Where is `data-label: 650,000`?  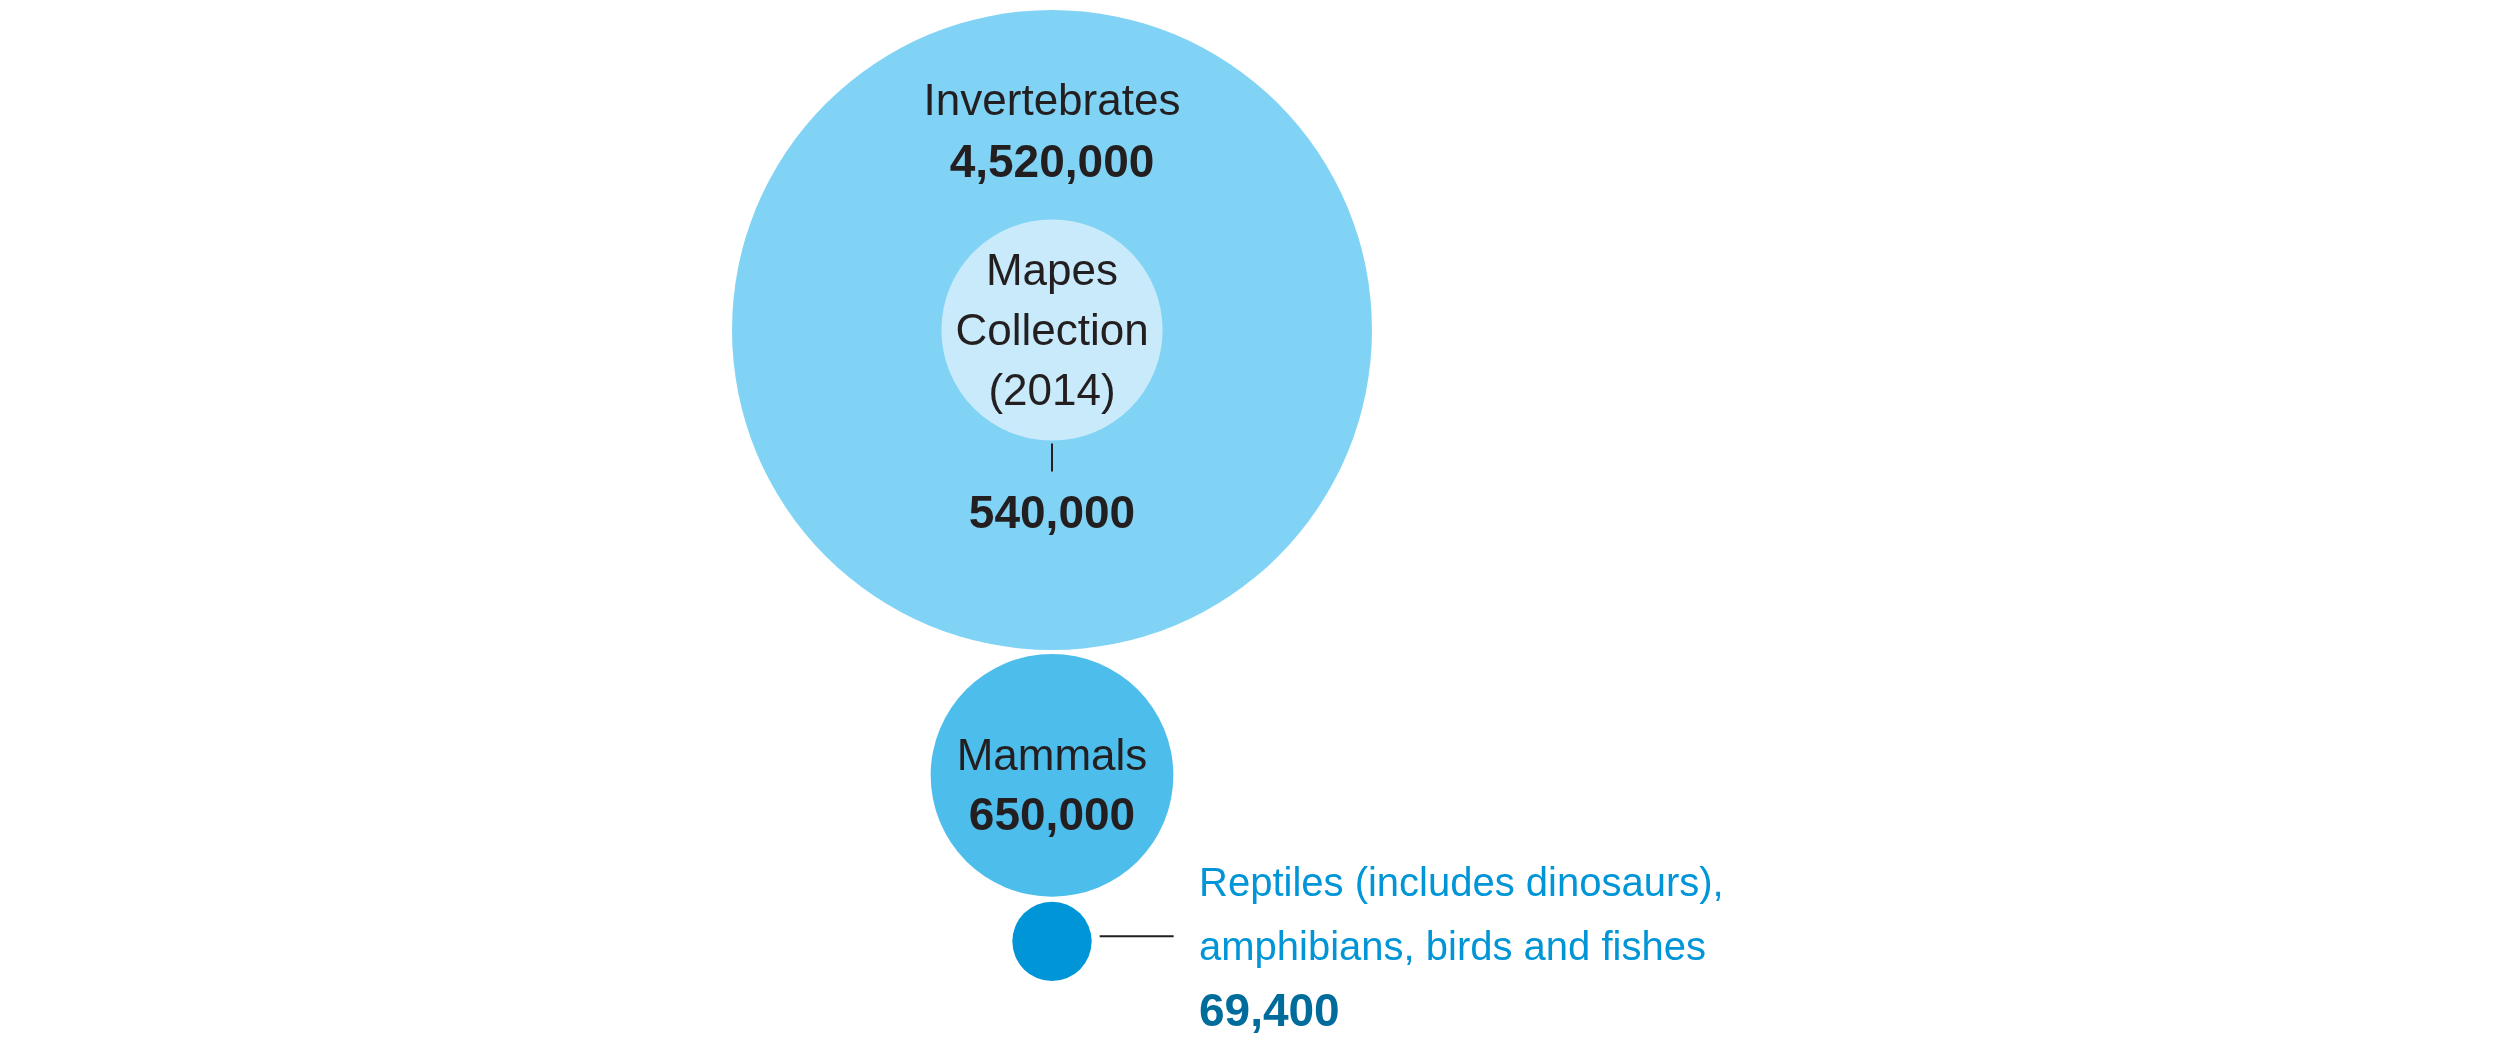
data-label: 650,000 is located at coordinates (1052, 814).